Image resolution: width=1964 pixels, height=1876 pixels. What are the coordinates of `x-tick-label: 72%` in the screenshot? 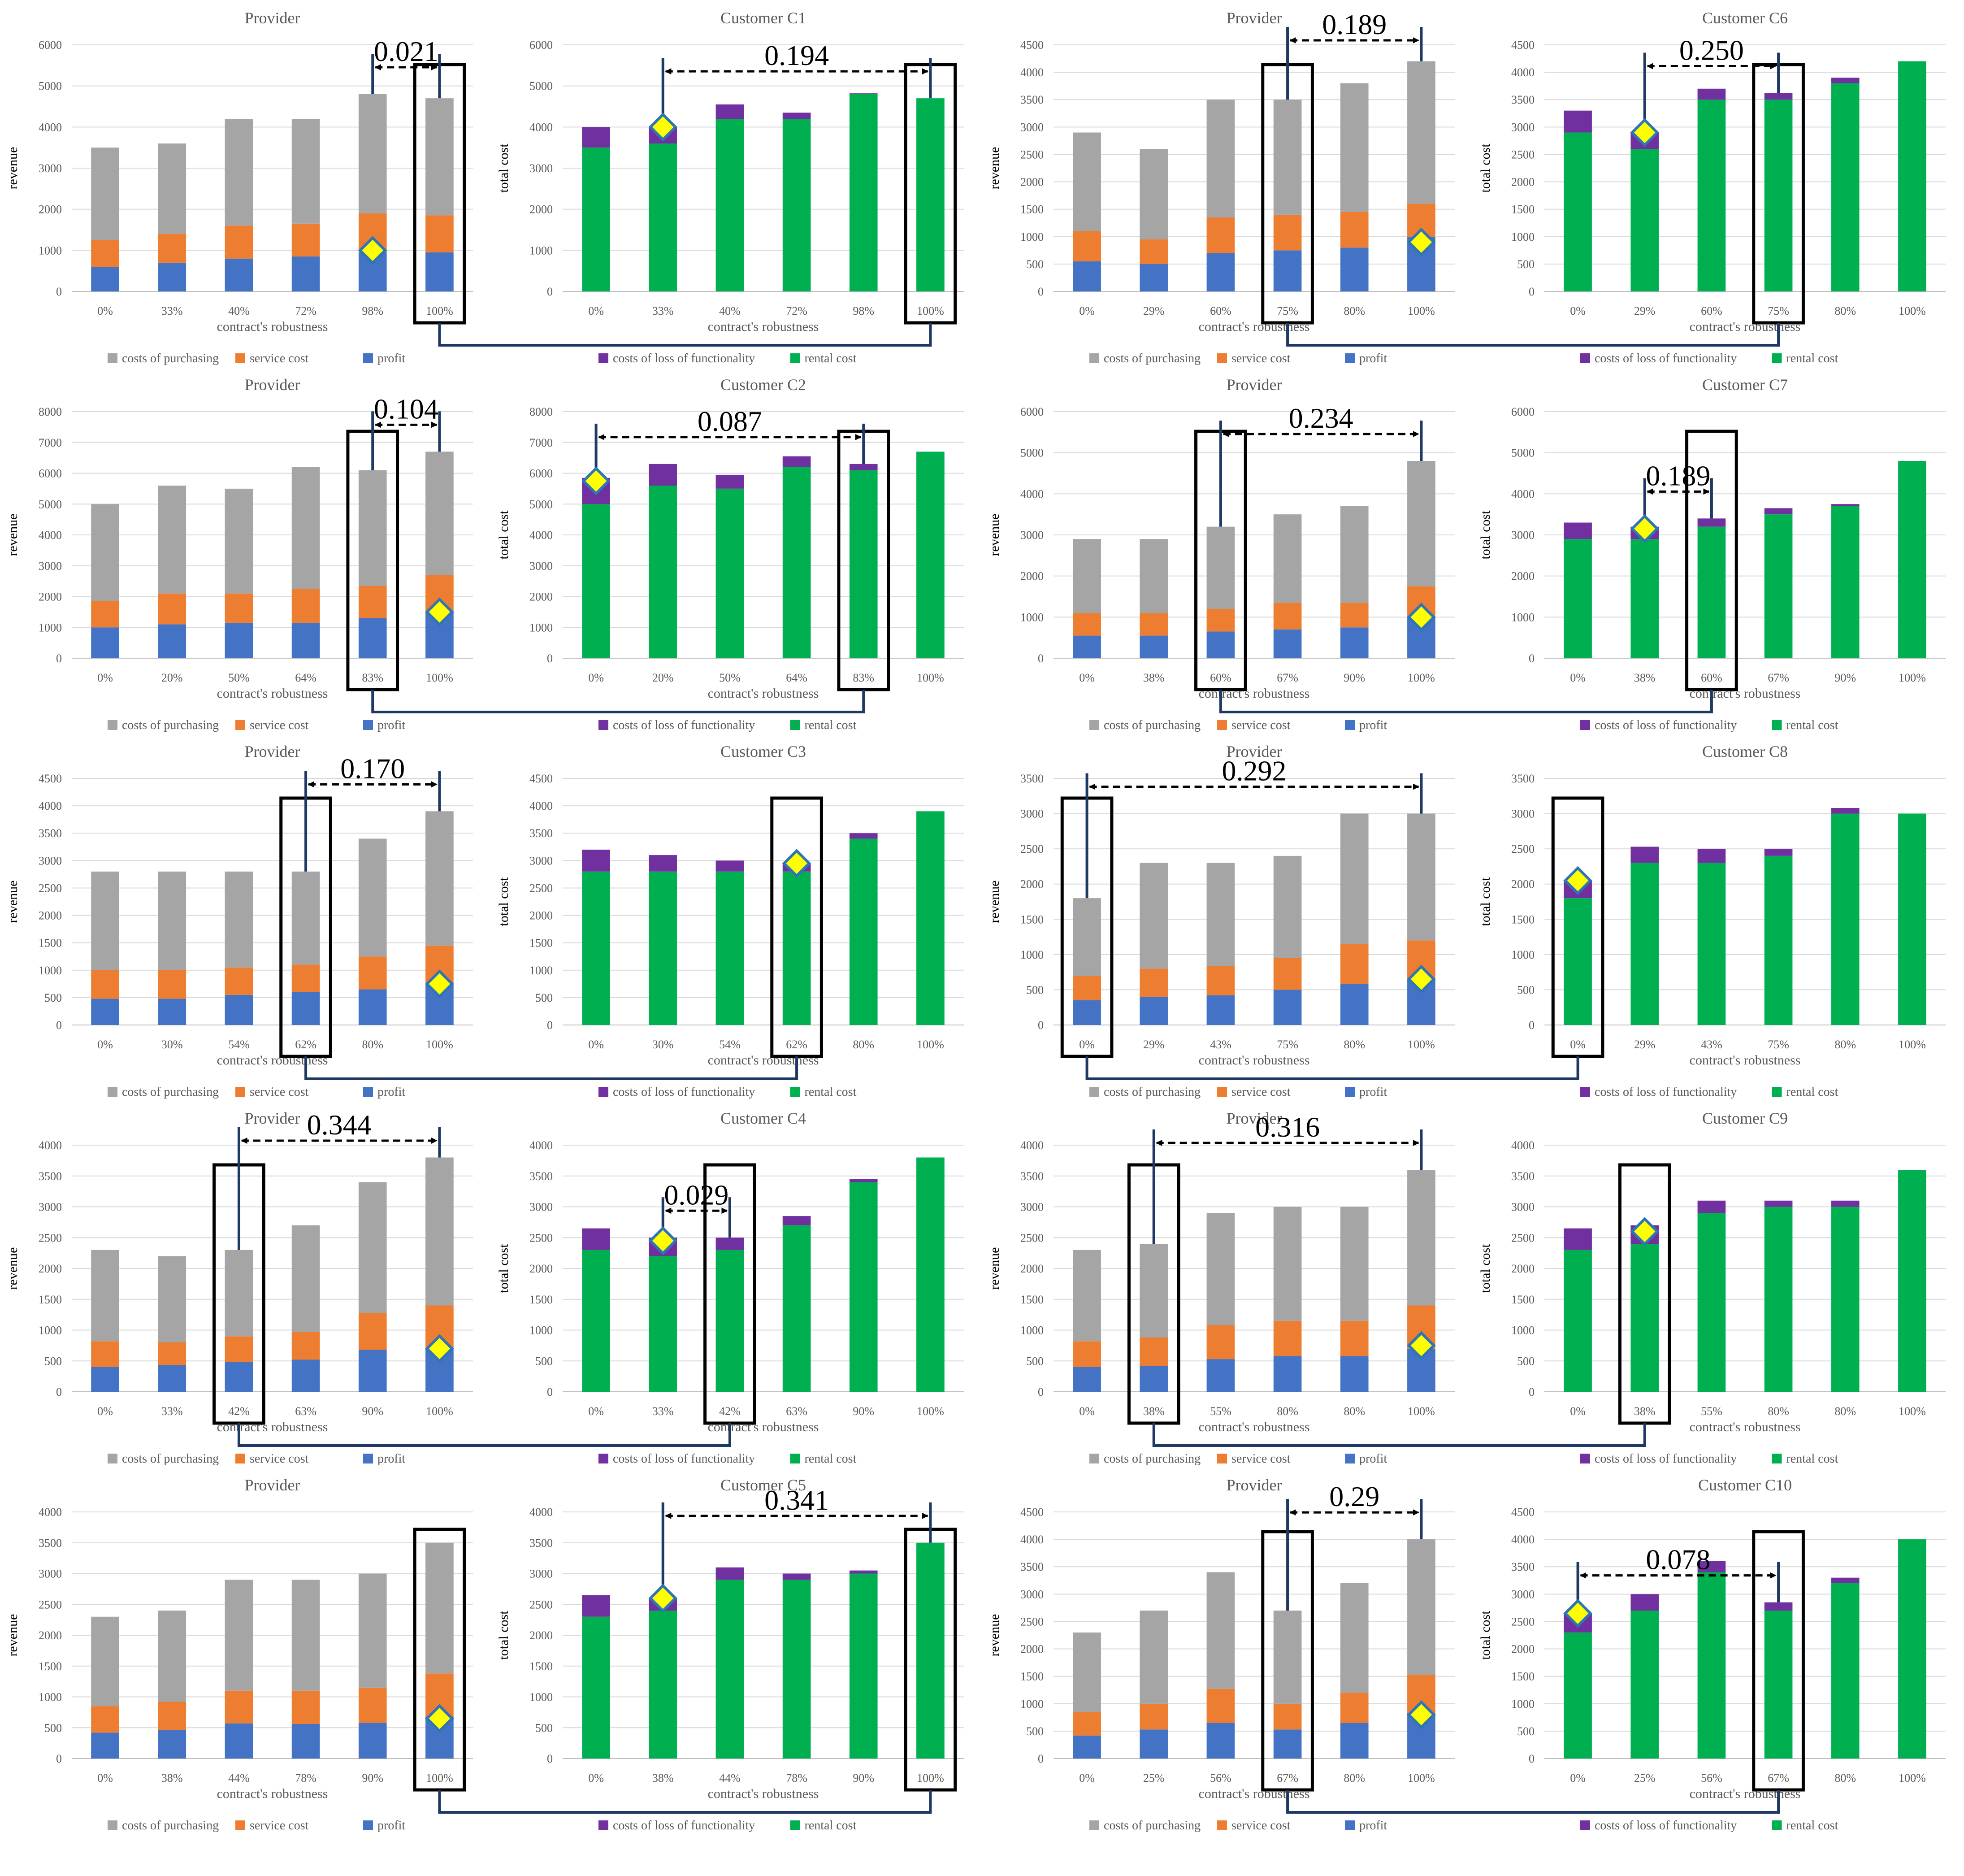 It's located at (305, 311).